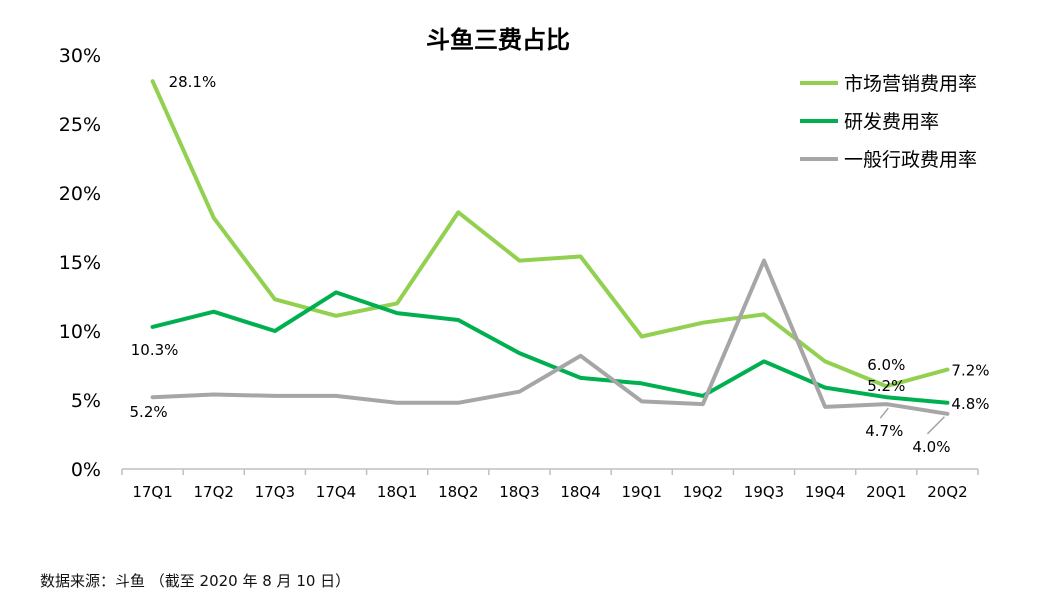 This screenshot has height=602, width=1041. Describe the element at coordinates (213, 492) in the screenshot. I see `x-tick-label: 17Q2` at that location.